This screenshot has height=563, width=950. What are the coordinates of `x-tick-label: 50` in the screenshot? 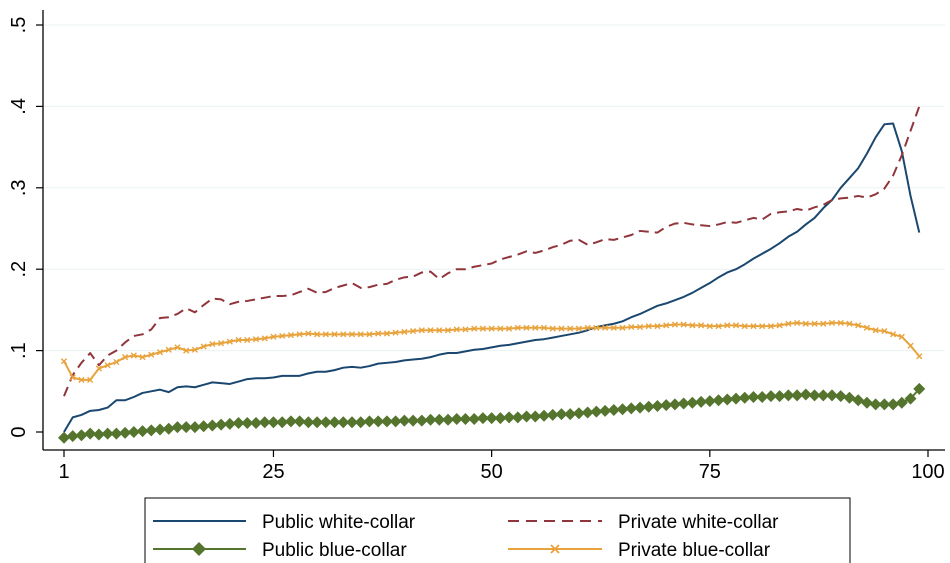 It's located at (492, 472).